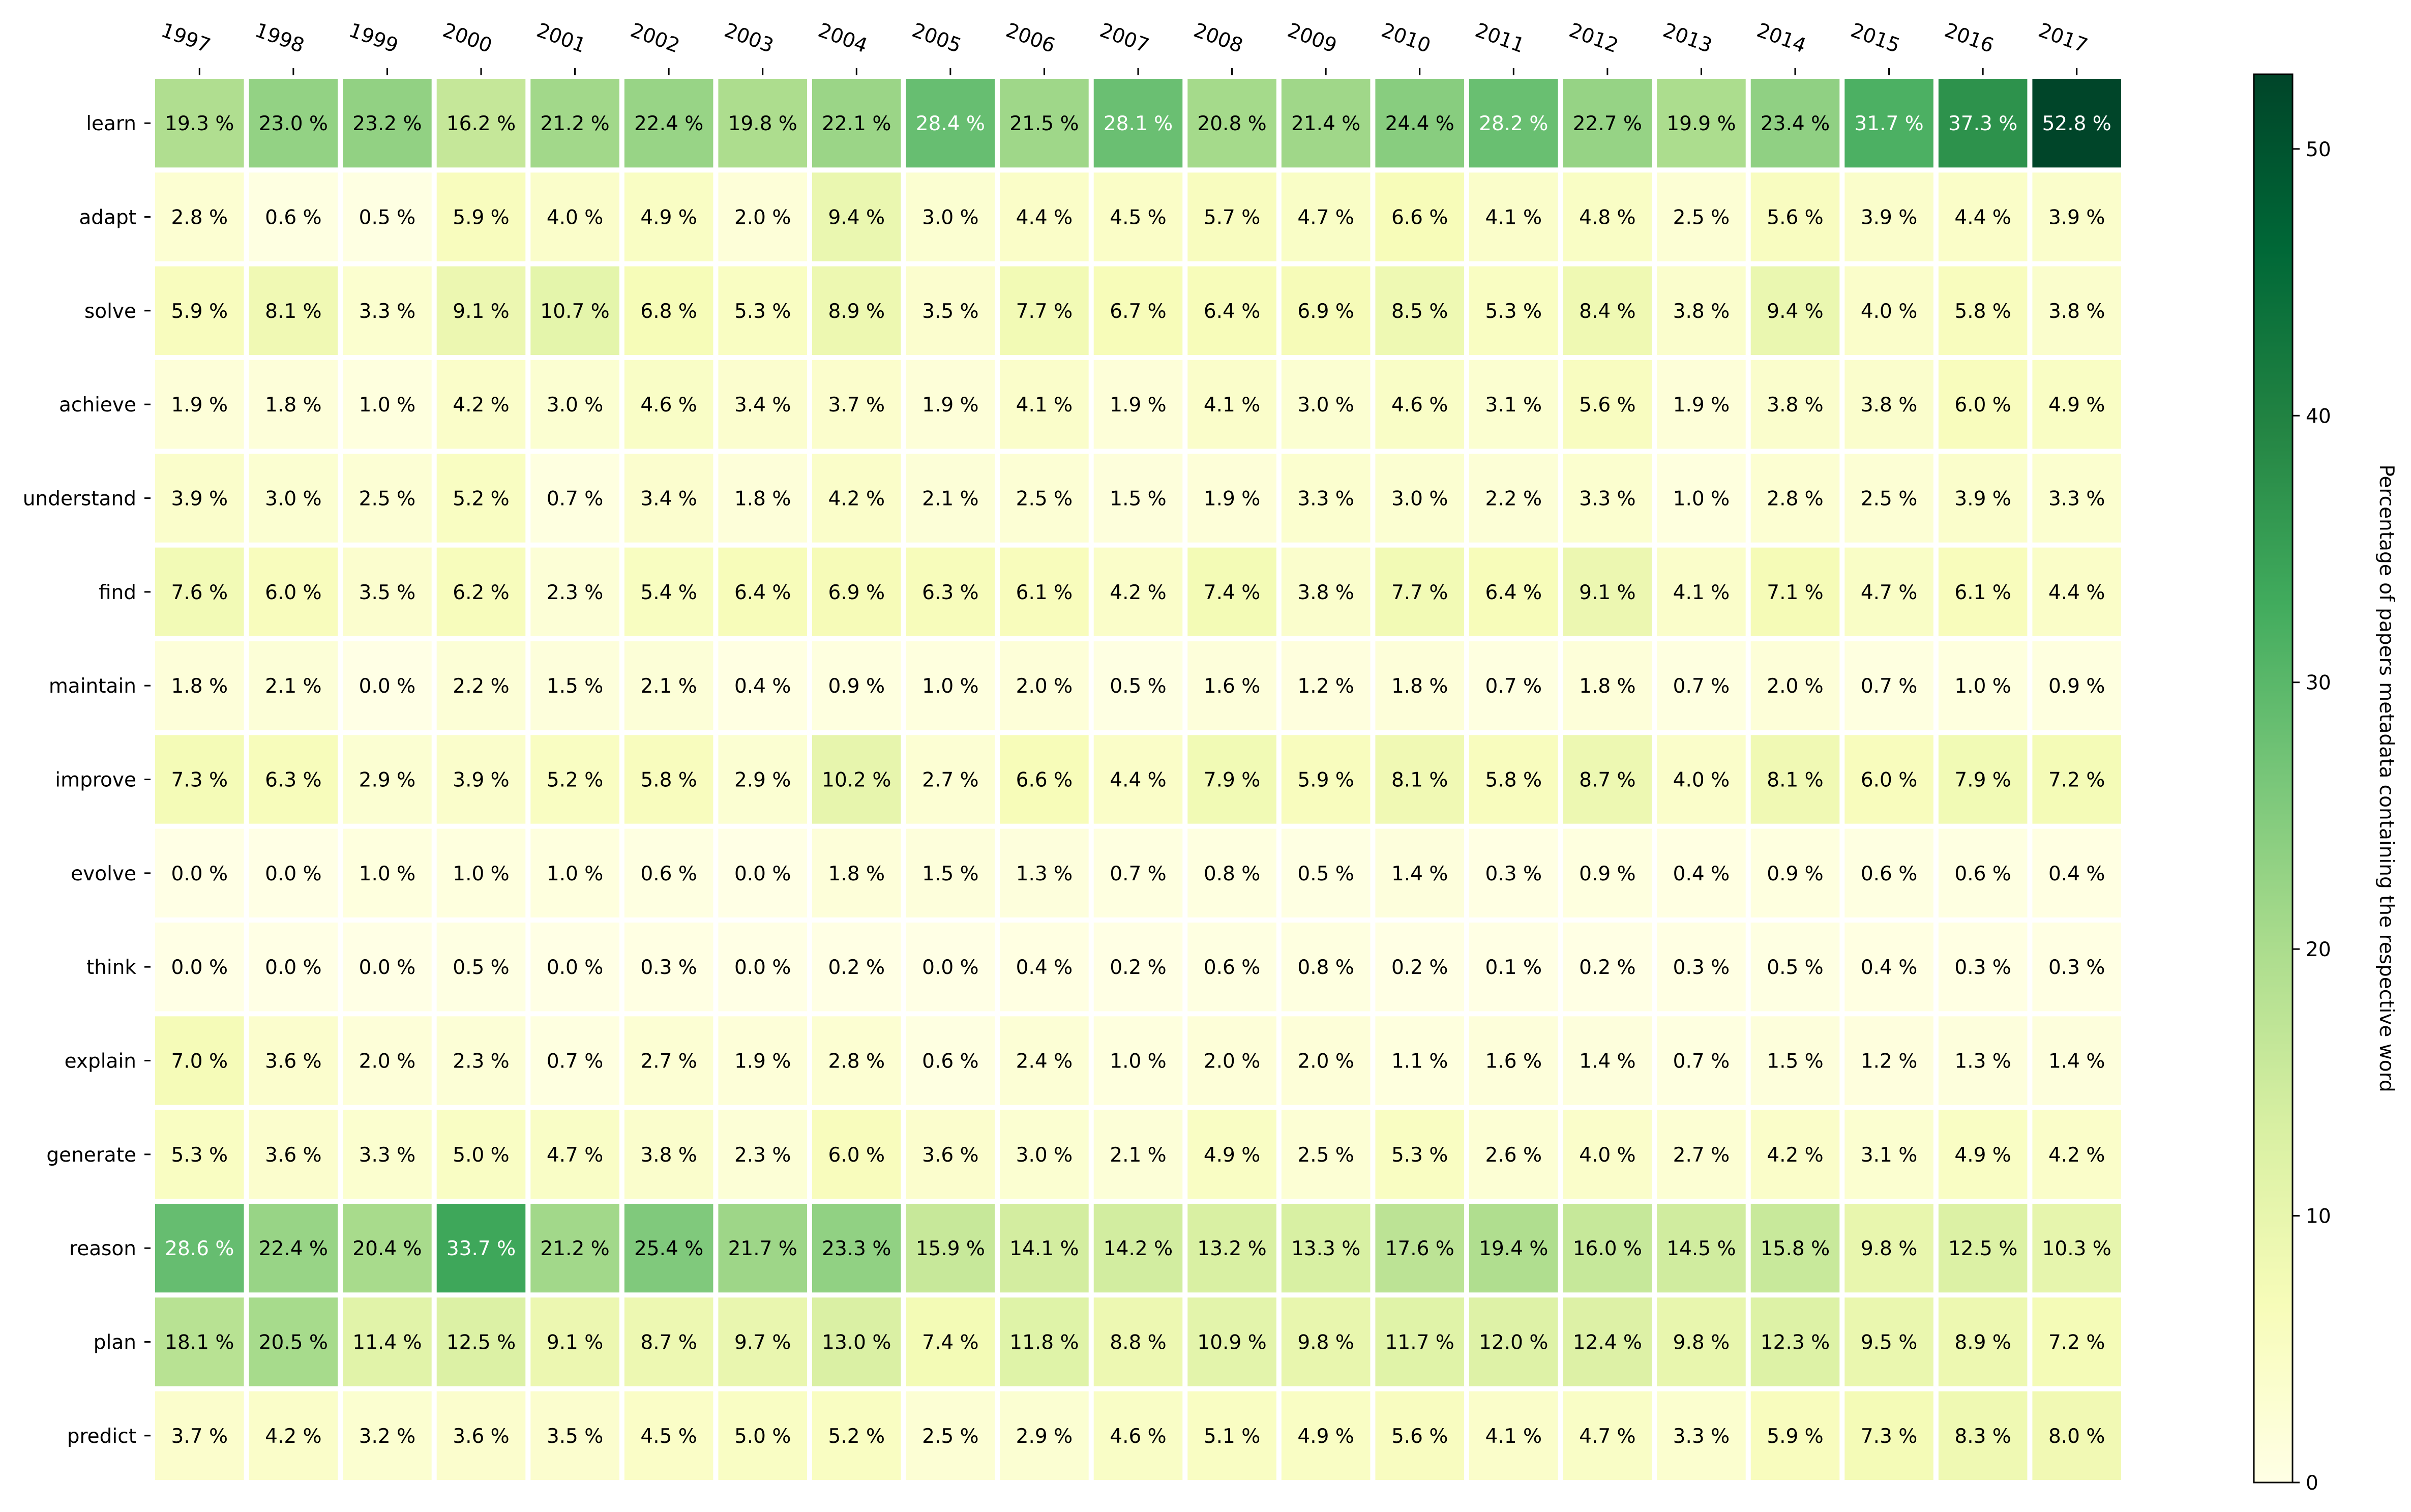 The image size is (2411, 1512). What do you see at coordinates (481, 1436) in the screenshot?
I see `cell-value-label: 3.6 %` at bounding box center [481, 1436].